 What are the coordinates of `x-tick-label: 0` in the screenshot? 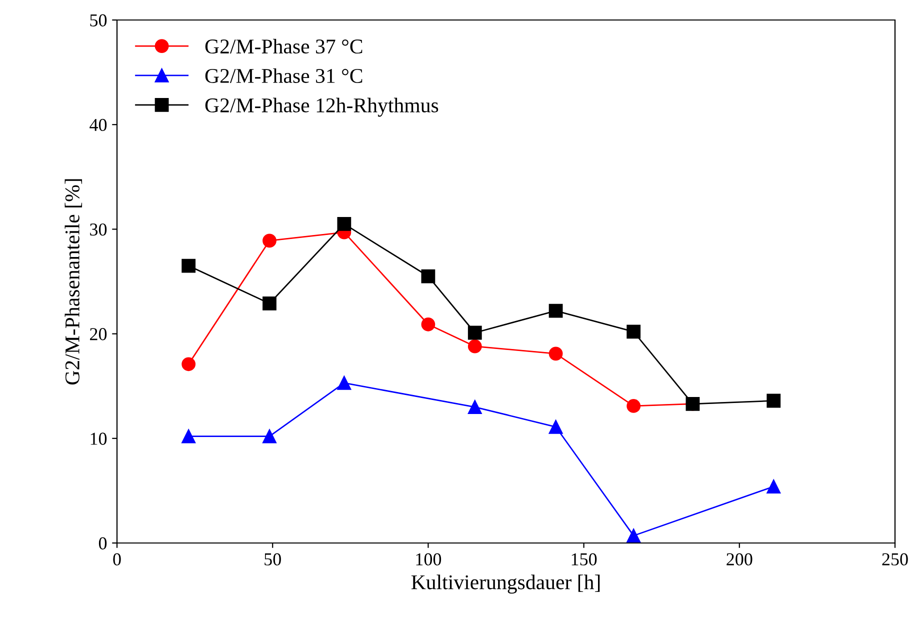 It's located at (117, 559).